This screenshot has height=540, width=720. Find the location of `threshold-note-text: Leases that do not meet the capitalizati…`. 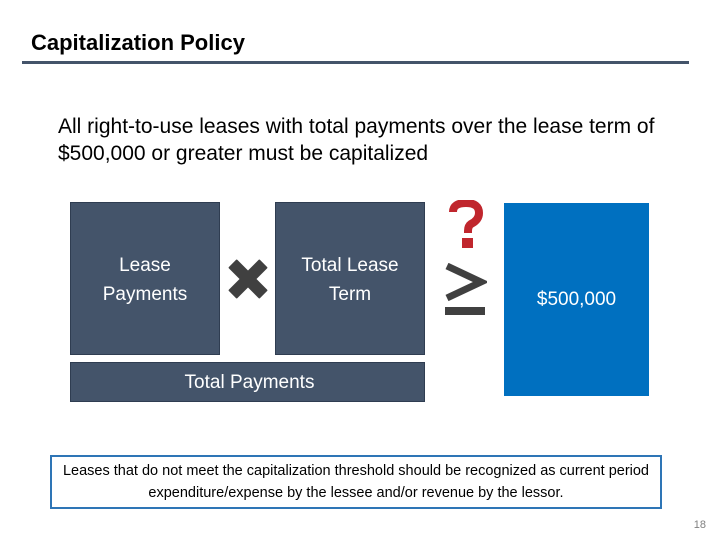

threshold-note-text: Leases that do not meet the capitalizati… is located at coordinates (355, 482).